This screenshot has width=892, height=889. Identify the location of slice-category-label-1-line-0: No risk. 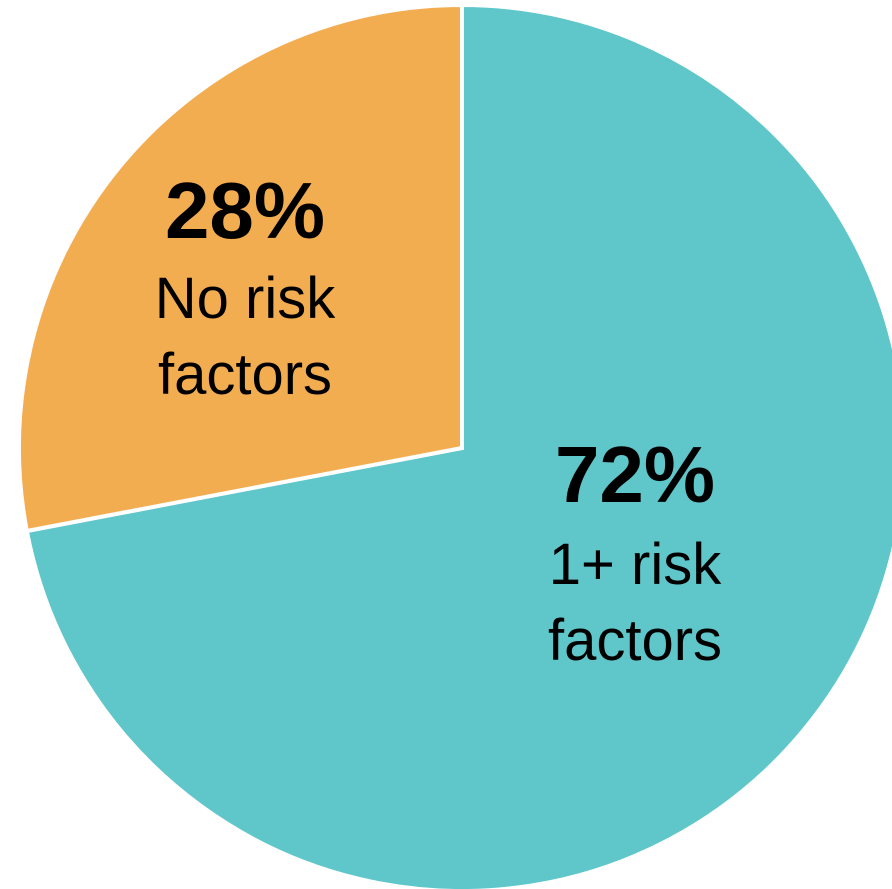
(245, 298).